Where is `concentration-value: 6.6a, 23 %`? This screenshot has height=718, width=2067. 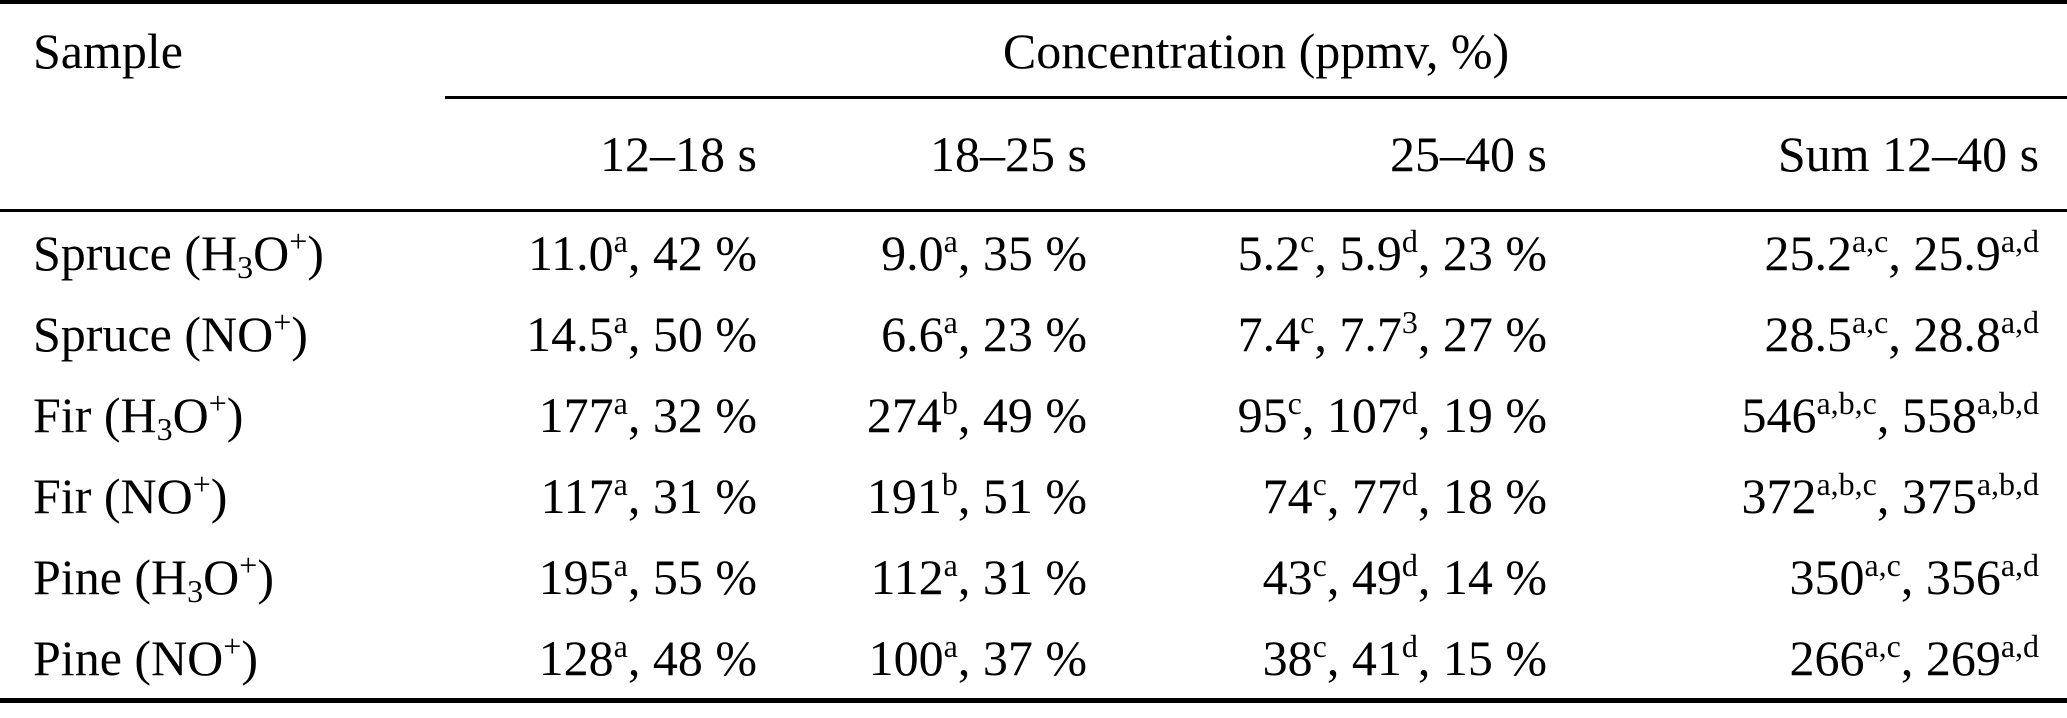 concentration-value: 6.6a, 23 % is located at coordinates (984, 332).